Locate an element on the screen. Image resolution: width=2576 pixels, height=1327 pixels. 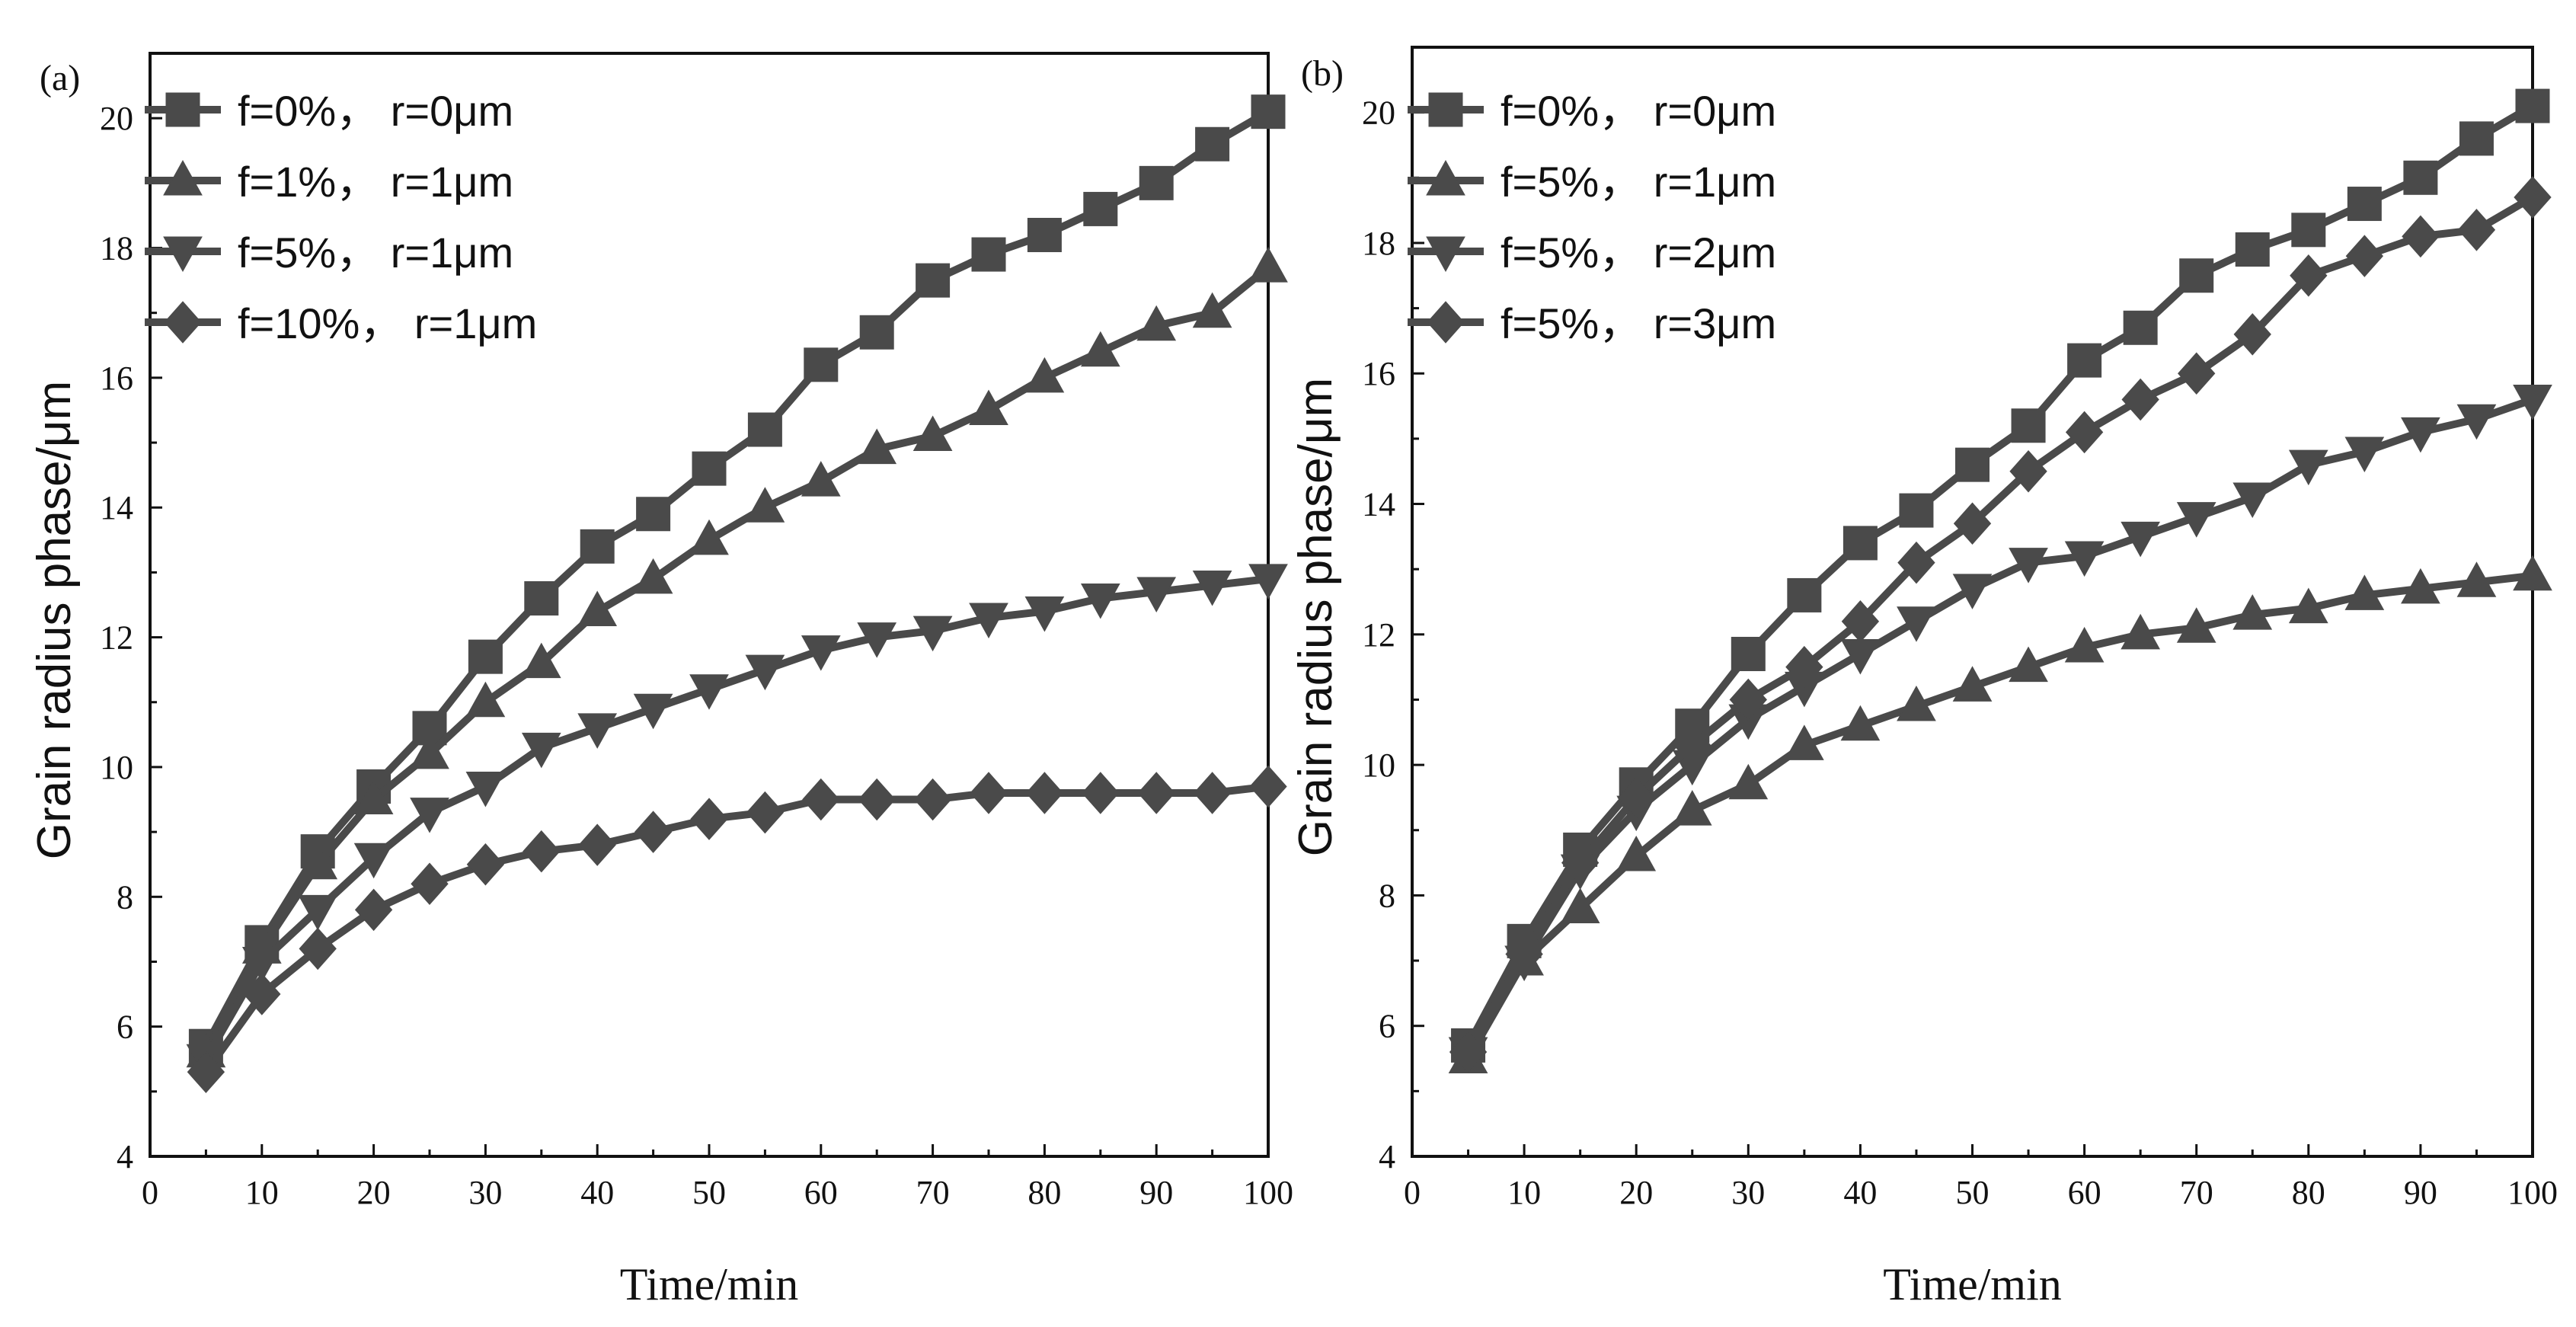
y-tick-label: 20 is located at coordinates (1379, 113).